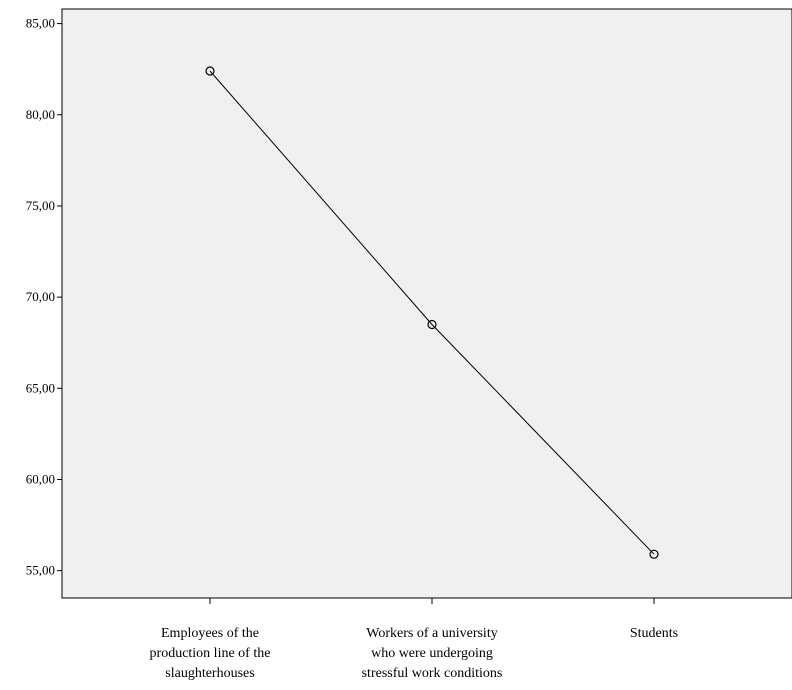 The height and width of the screenshot is (690, 792). Describe the element at coordinates (432, 673) in the screenshot. I see `x-category-label-line: stressful work conditions` at that location.